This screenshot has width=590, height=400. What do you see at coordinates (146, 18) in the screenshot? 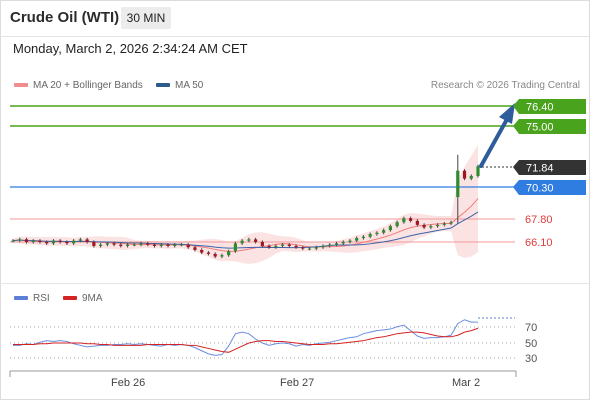
I see `timeframe-badge: 30 MIN` at bounding box center [146, 18].